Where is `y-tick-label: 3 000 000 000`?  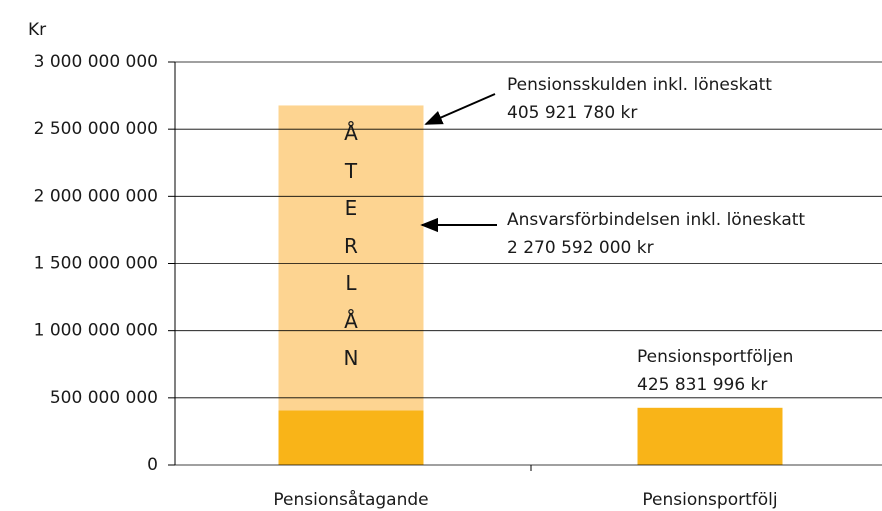
y-tick-label: 3 000 000 000 is located at coordinates (96, 62).